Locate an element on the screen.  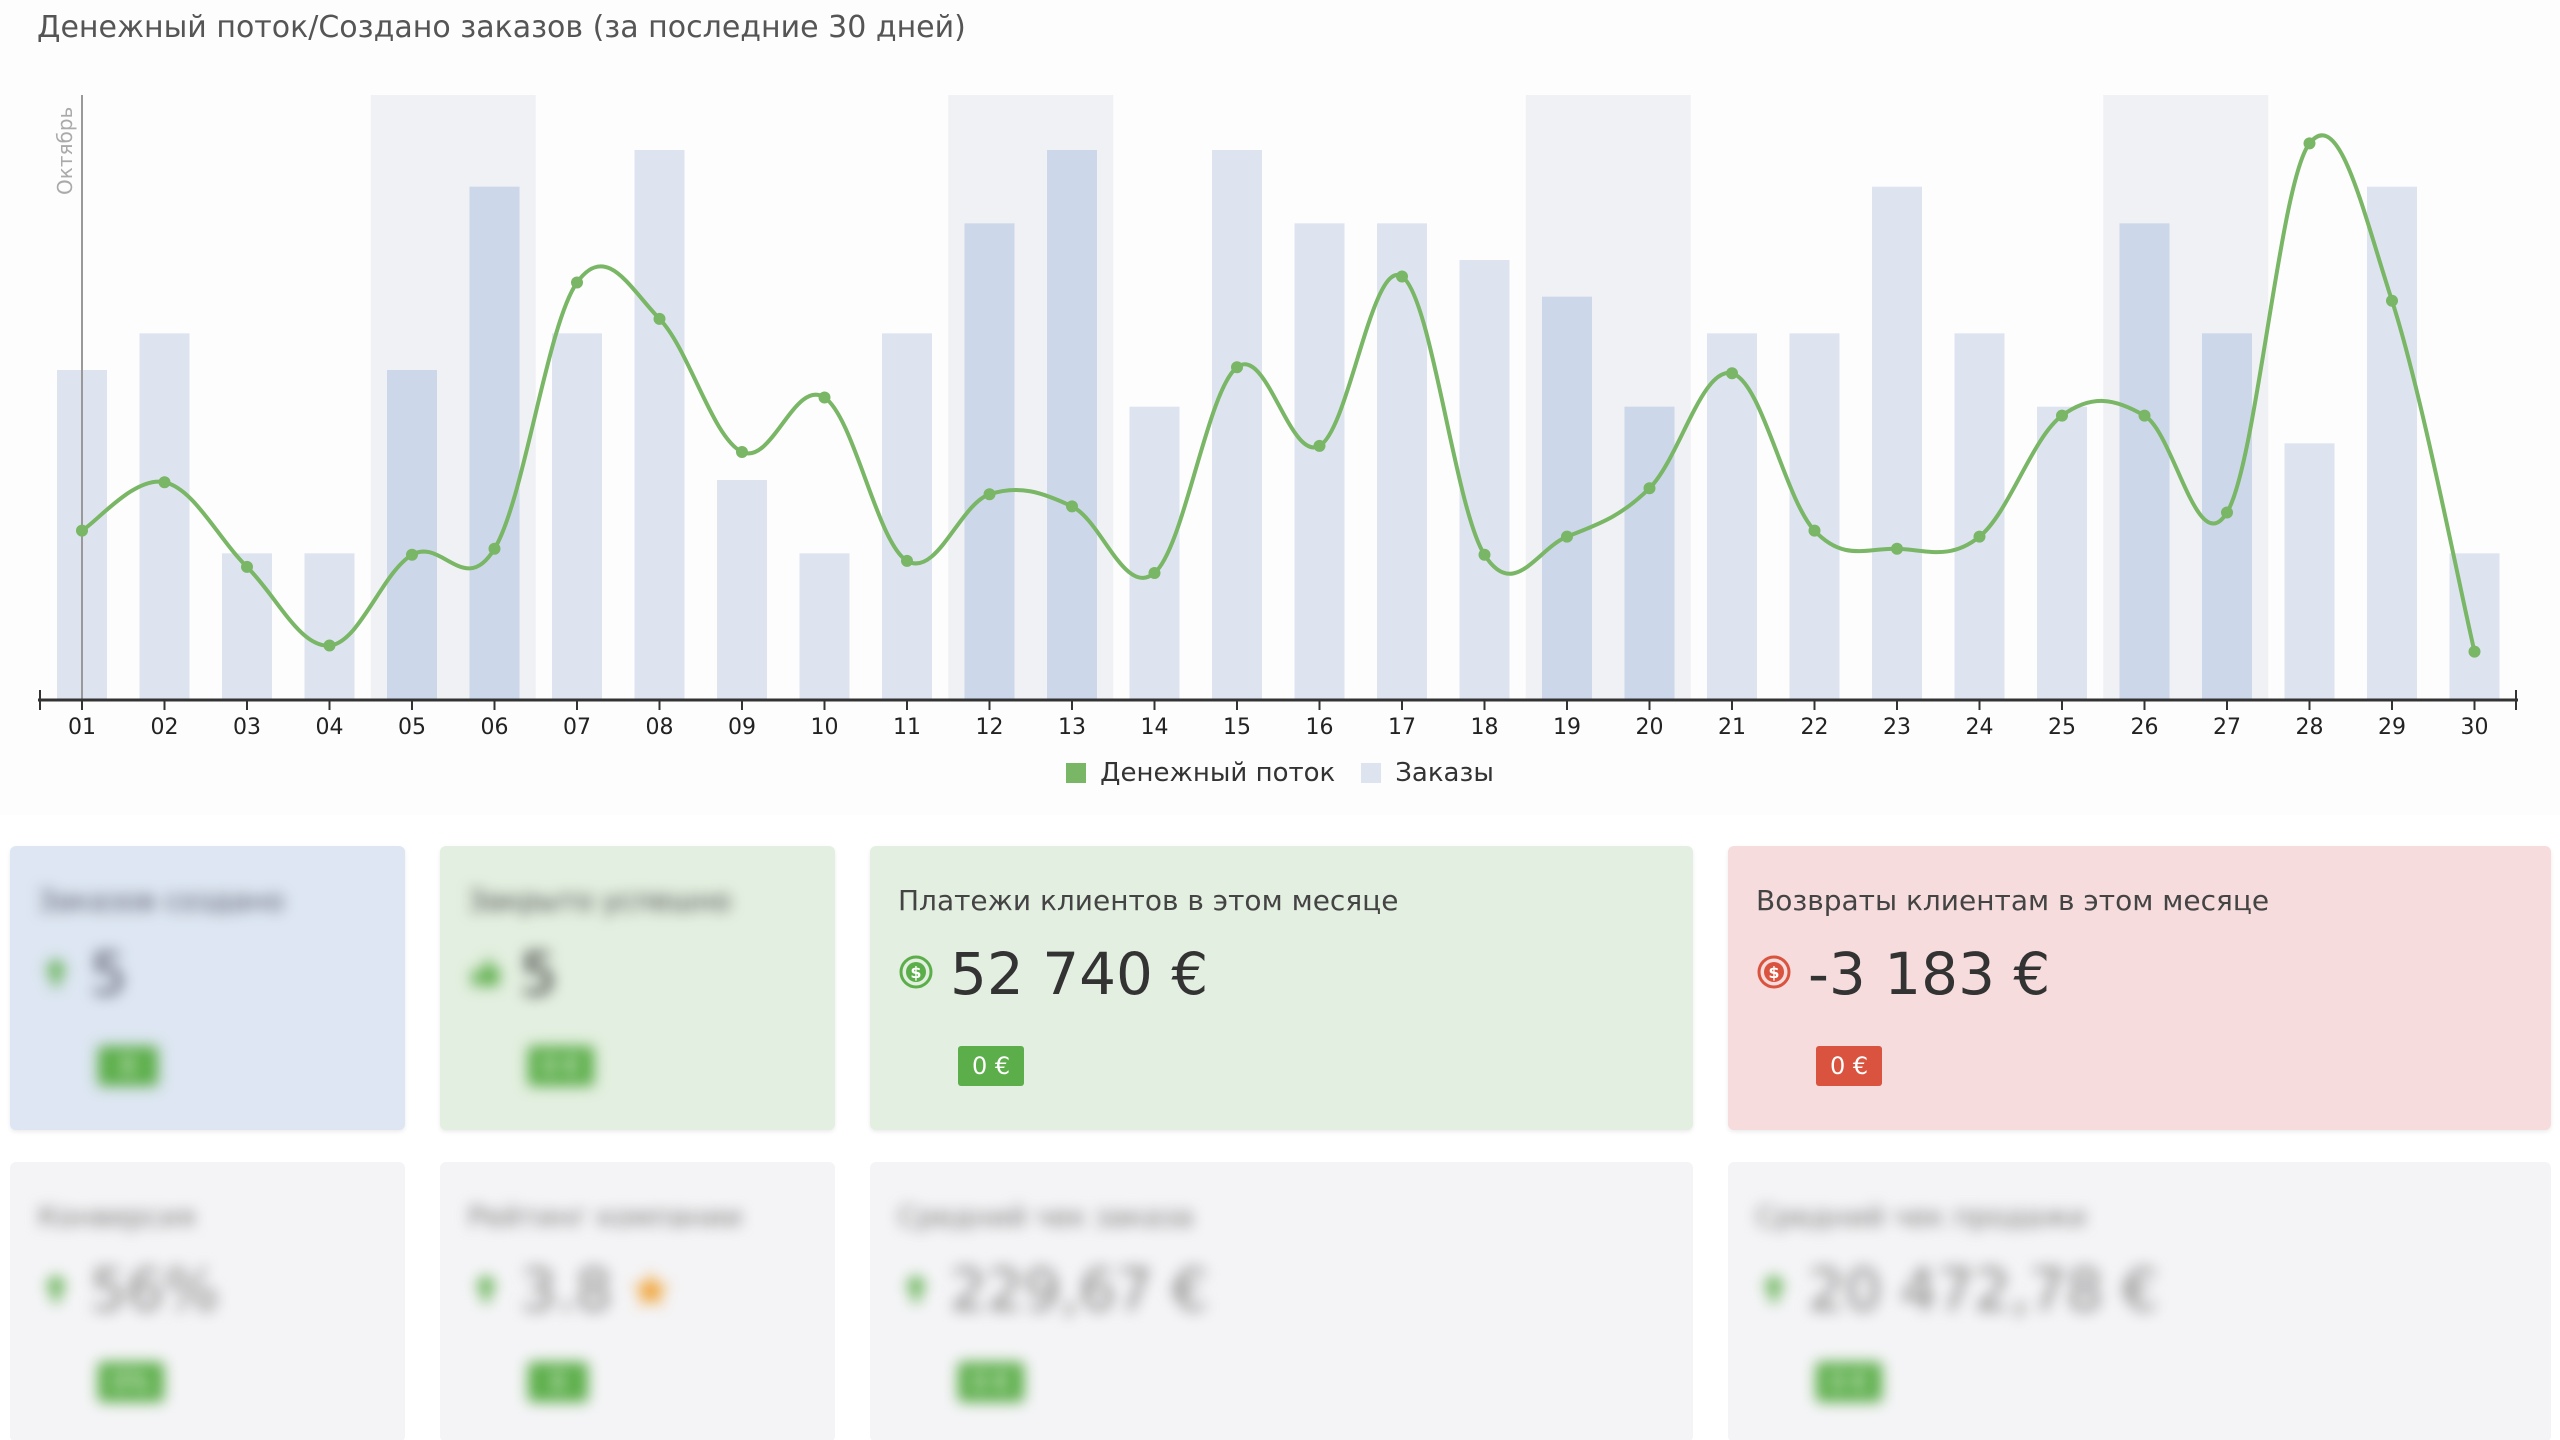
x-tick-label-22: 22 is located at coordinates (1815, 727).